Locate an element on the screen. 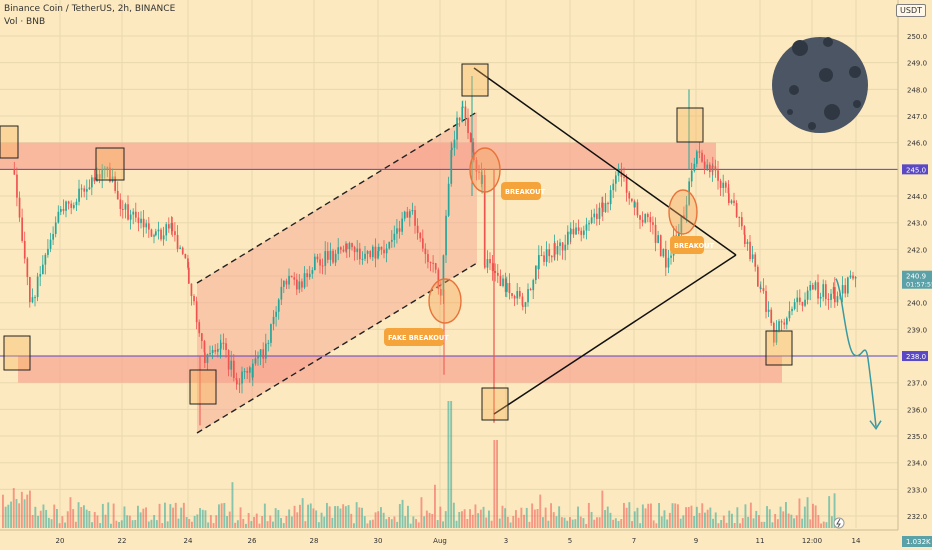  time-tick-label: 12:00 is located at coordinates (812, 541).